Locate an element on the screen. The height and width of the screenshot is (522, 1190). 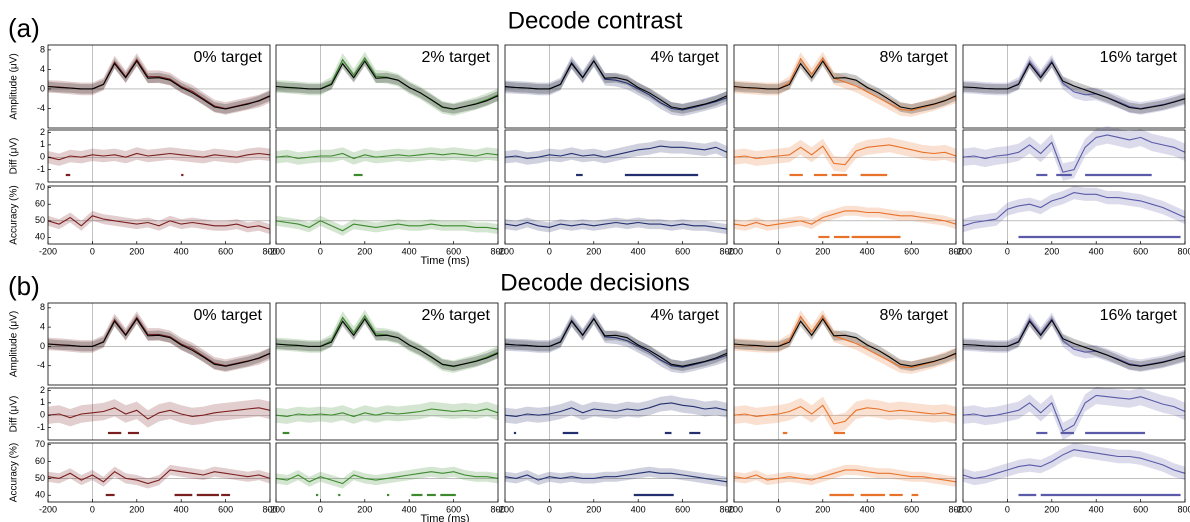
panel-title: 0% target is located at coordinates (228, 315).